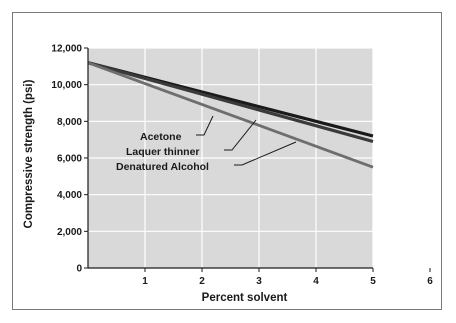  Describe the element at coordinates (69, 122) in the screenshot. I see `y-tick-label-4: 8,000` at that location.